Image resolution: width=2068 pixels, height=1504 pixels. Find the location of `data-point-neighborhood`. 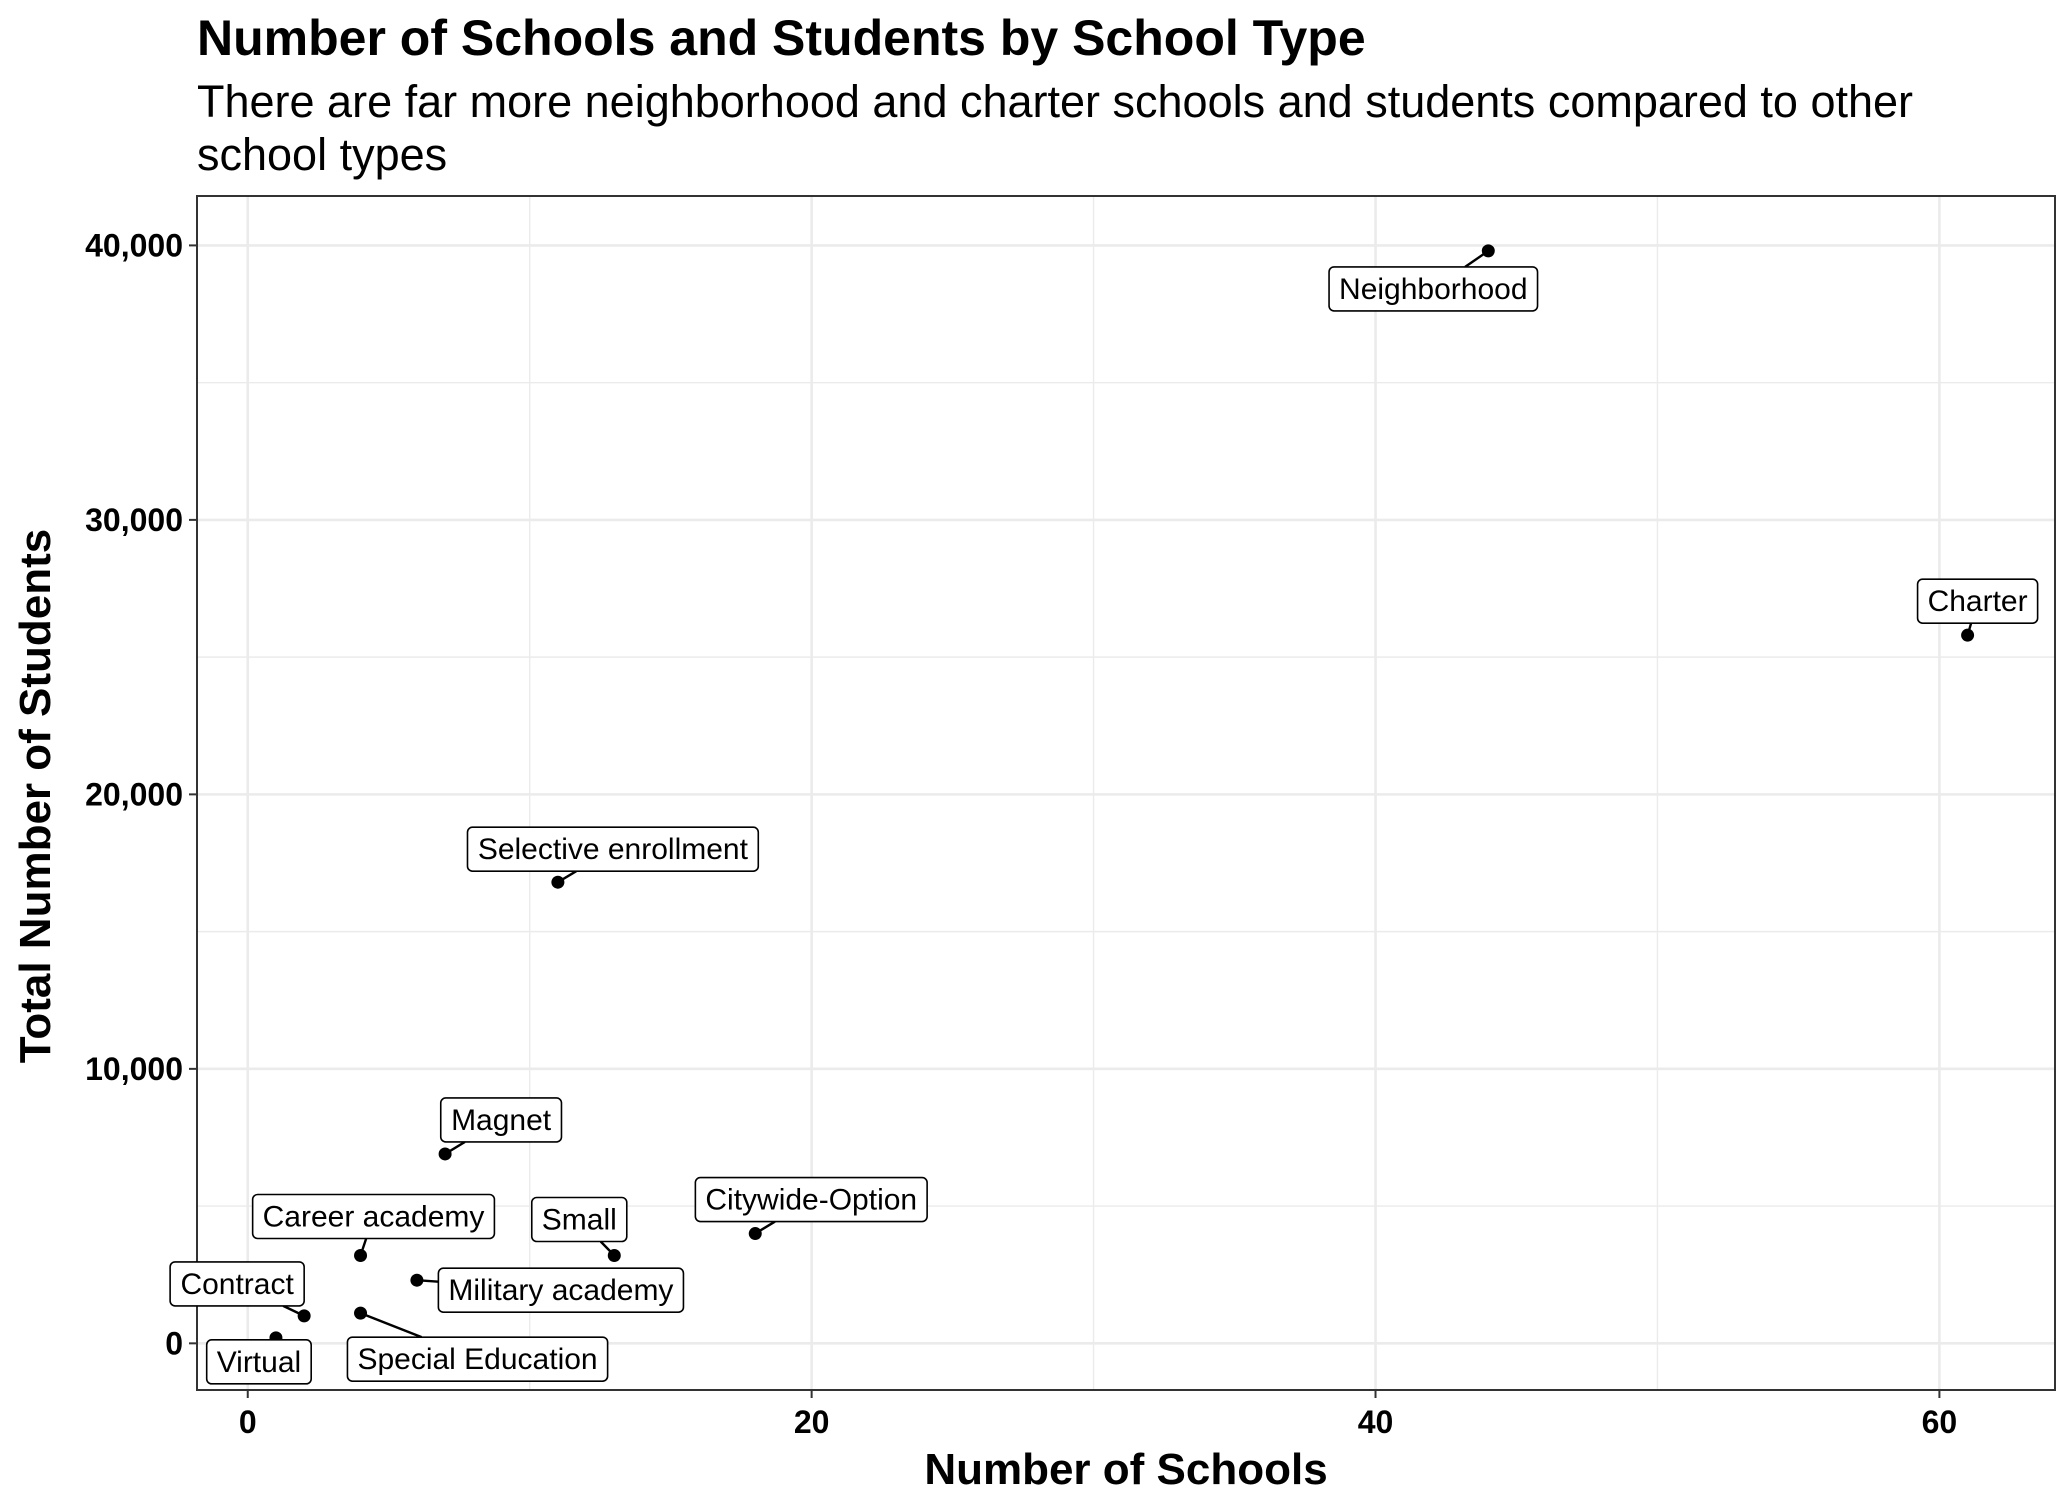

data-point-neighborhood is located at coordinates (1488, 251).